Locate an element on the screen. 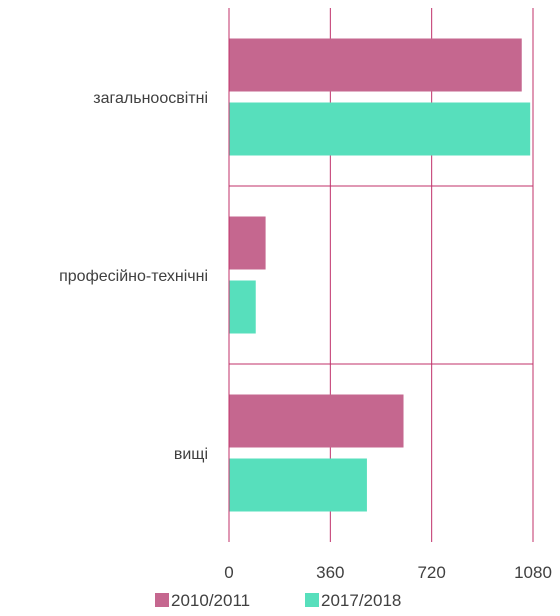 The image size is (560, 616). x-tick-label: 0 is located at coordinates (228, 572).